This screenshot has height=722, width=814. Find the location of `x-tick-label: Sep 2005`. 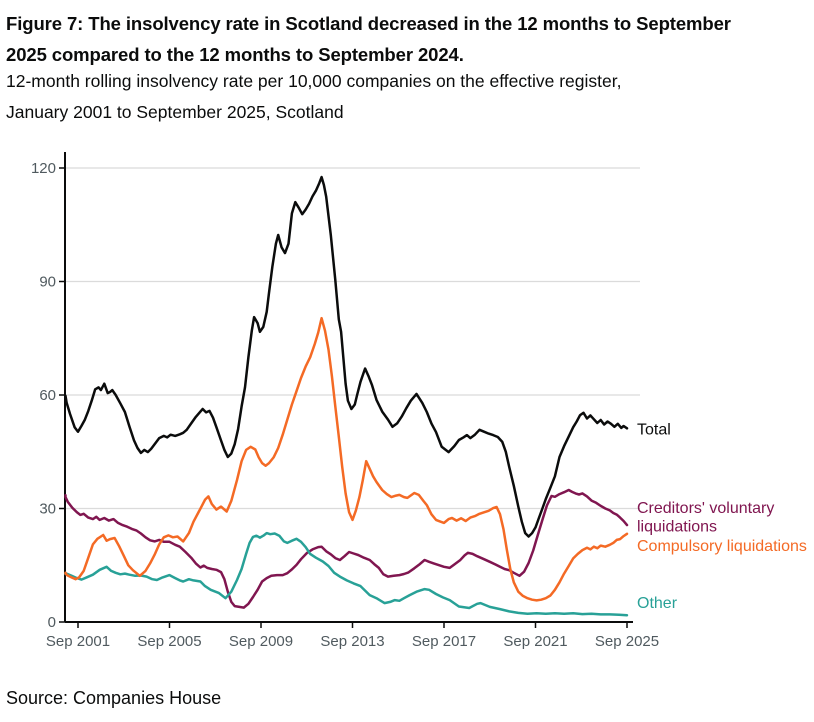

x-tick-label: Sep 2005 is located at coordinates (169, 641).